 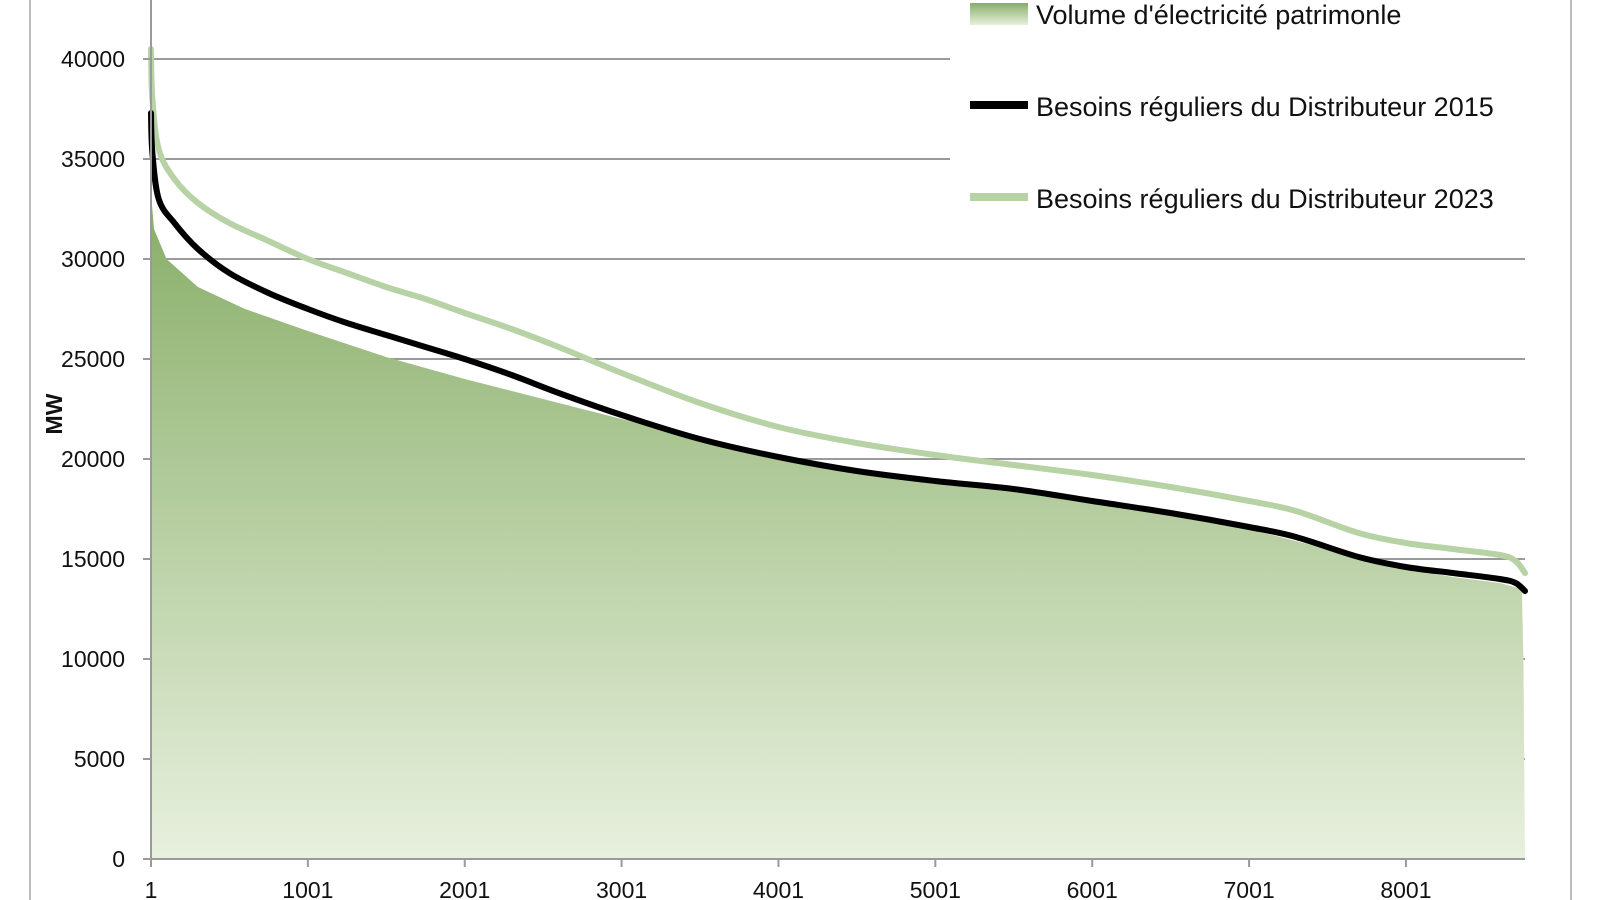 What do you see at coordinates (93, 459) in the screenshot?
I see `y-tick-label-20000: 20000` at bounding box center [93, 459].